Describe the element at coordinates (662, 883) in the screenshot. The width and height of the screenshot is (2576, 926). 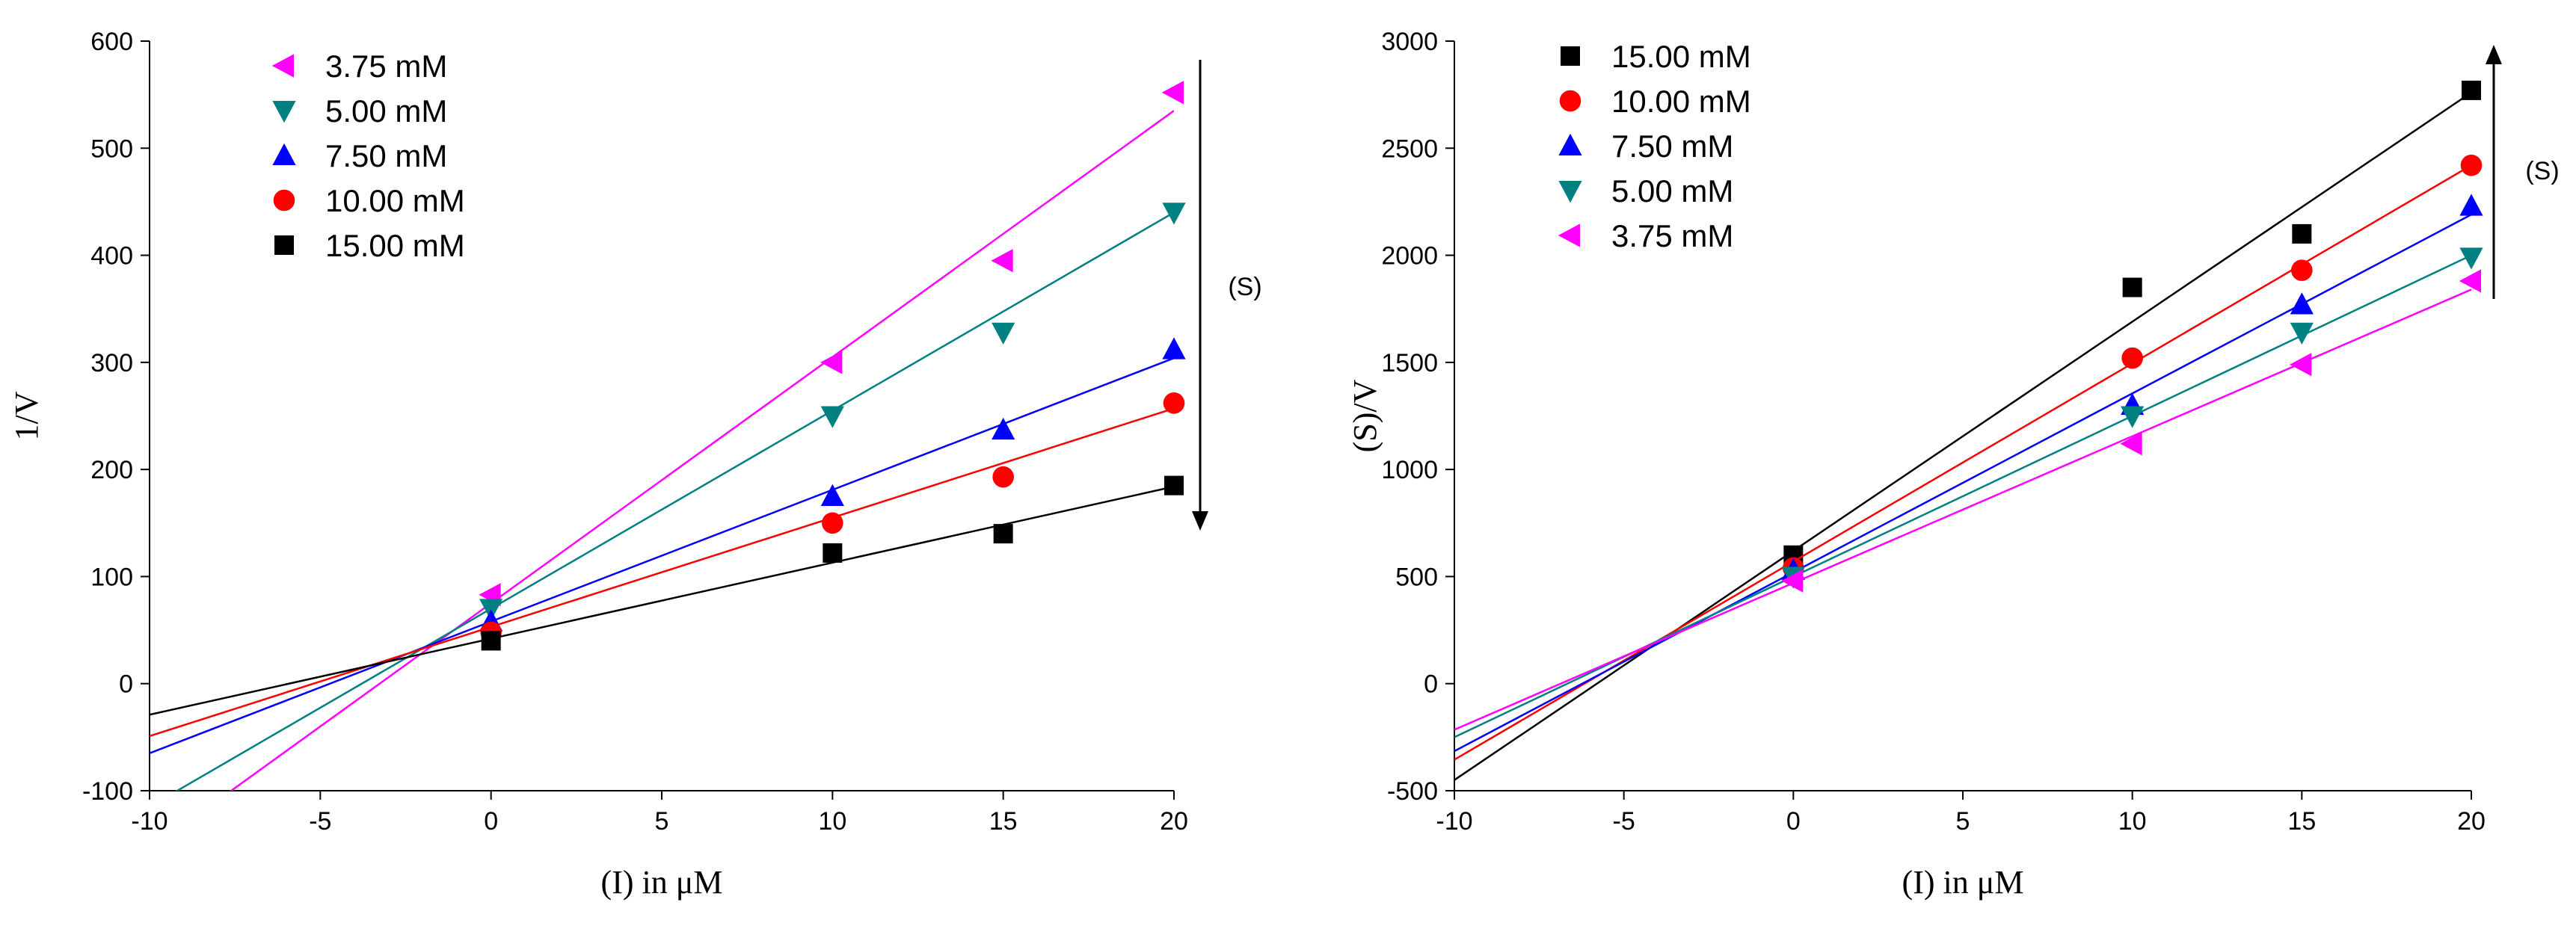
I see `x-axis-title: (I) in μM` at that location.